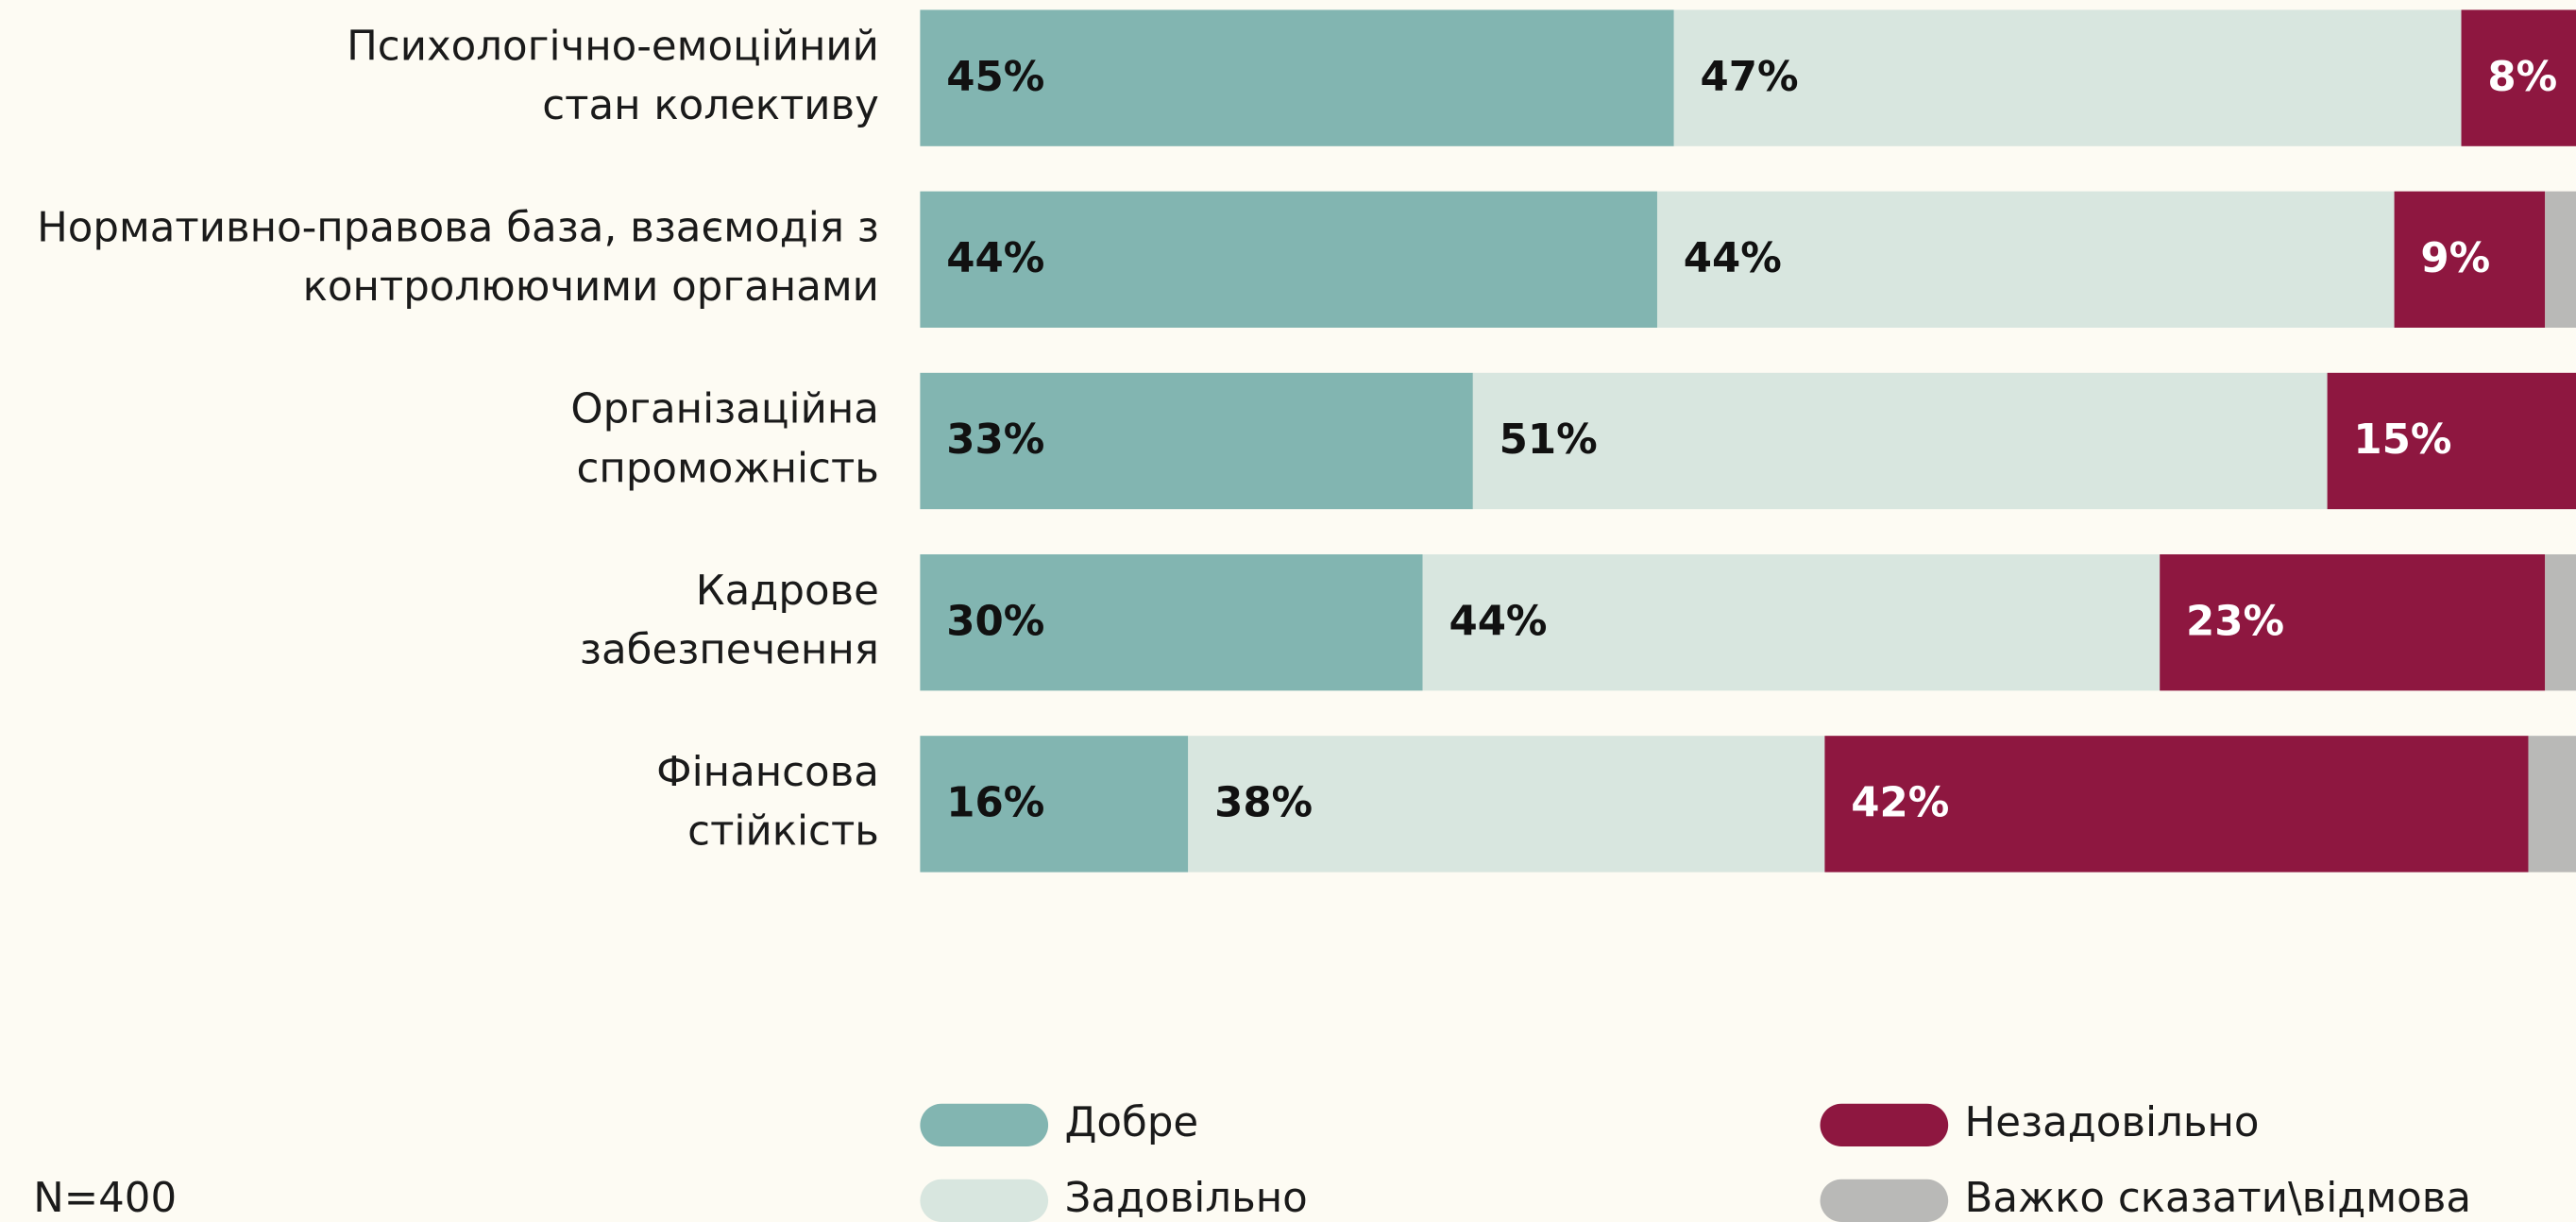  Describe the element at coordinates (2402, 440) in the screenshot. I see `value-label: 15%` at that location.